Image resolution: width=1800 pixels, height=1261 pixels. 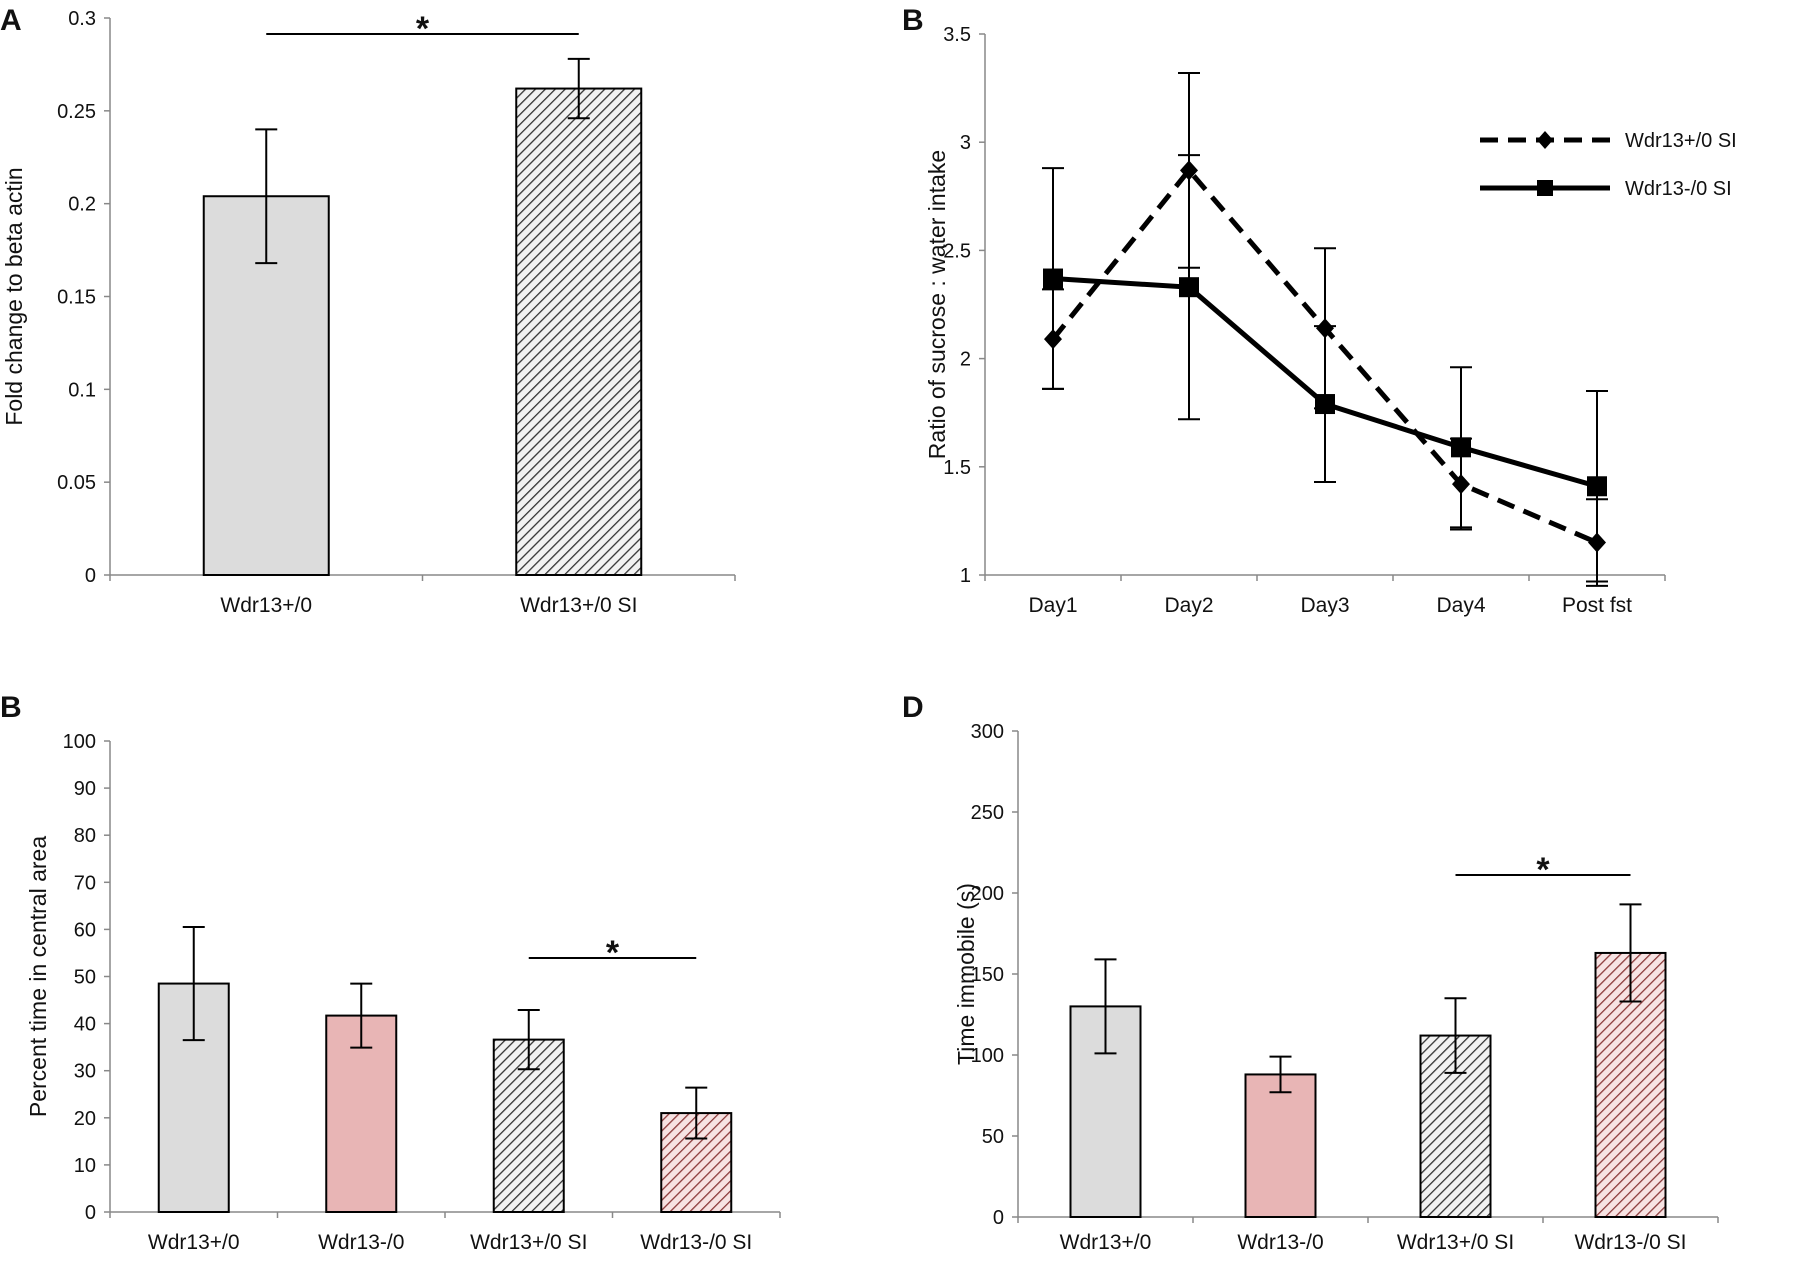 What do you see at coordinates (85, 1025) in the screenshot?
I see `y-tick-label: 40` at bounding box center [85, 1025].